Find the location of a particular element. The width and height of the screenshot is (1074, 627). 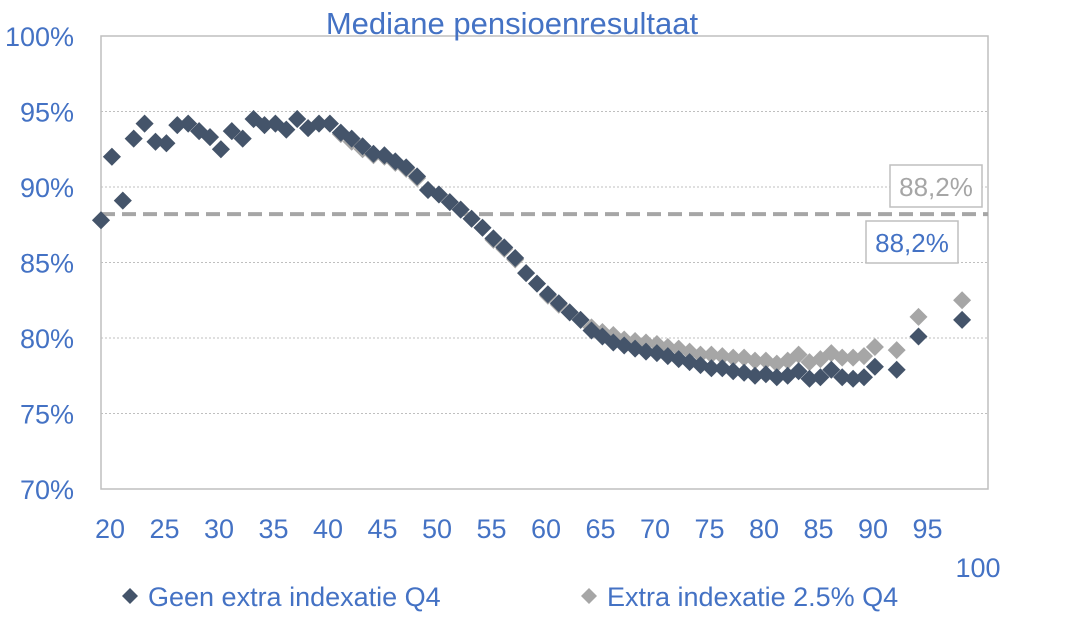

x-tick-label: 35 is located at coordinates (273, 529).